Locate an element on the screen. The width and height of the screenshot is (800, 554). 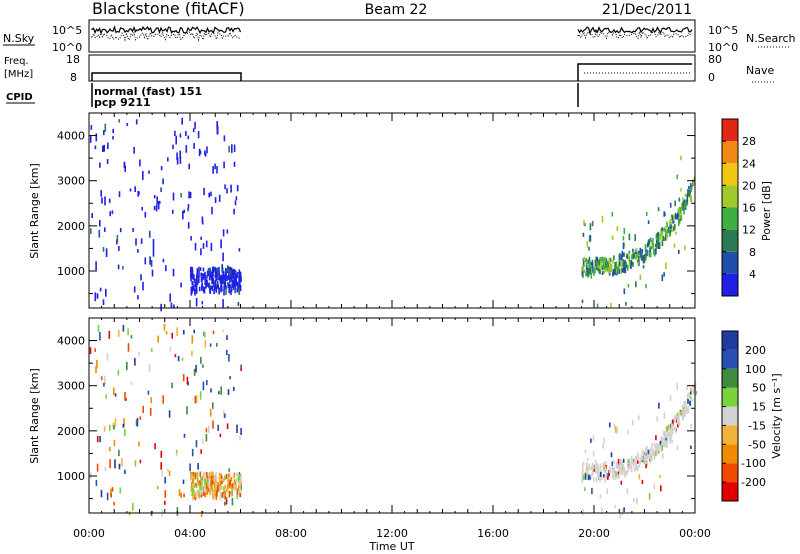
x-axis: 00:00 04:00 08:00 12:00 16:00 20:00 00:00 is located at coordinates (392, 533).